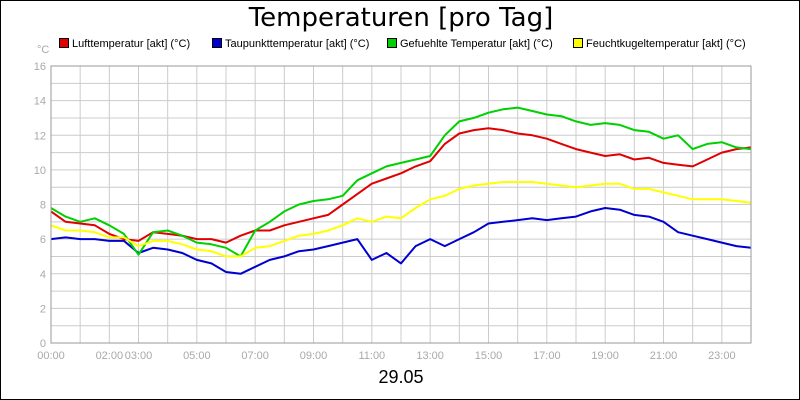 This screenshot has width=800, height=400. What do you see at coordinates (43, 309) in the screenshot?
I see `y-tick-label: 2` at bounding box center [43, 309].